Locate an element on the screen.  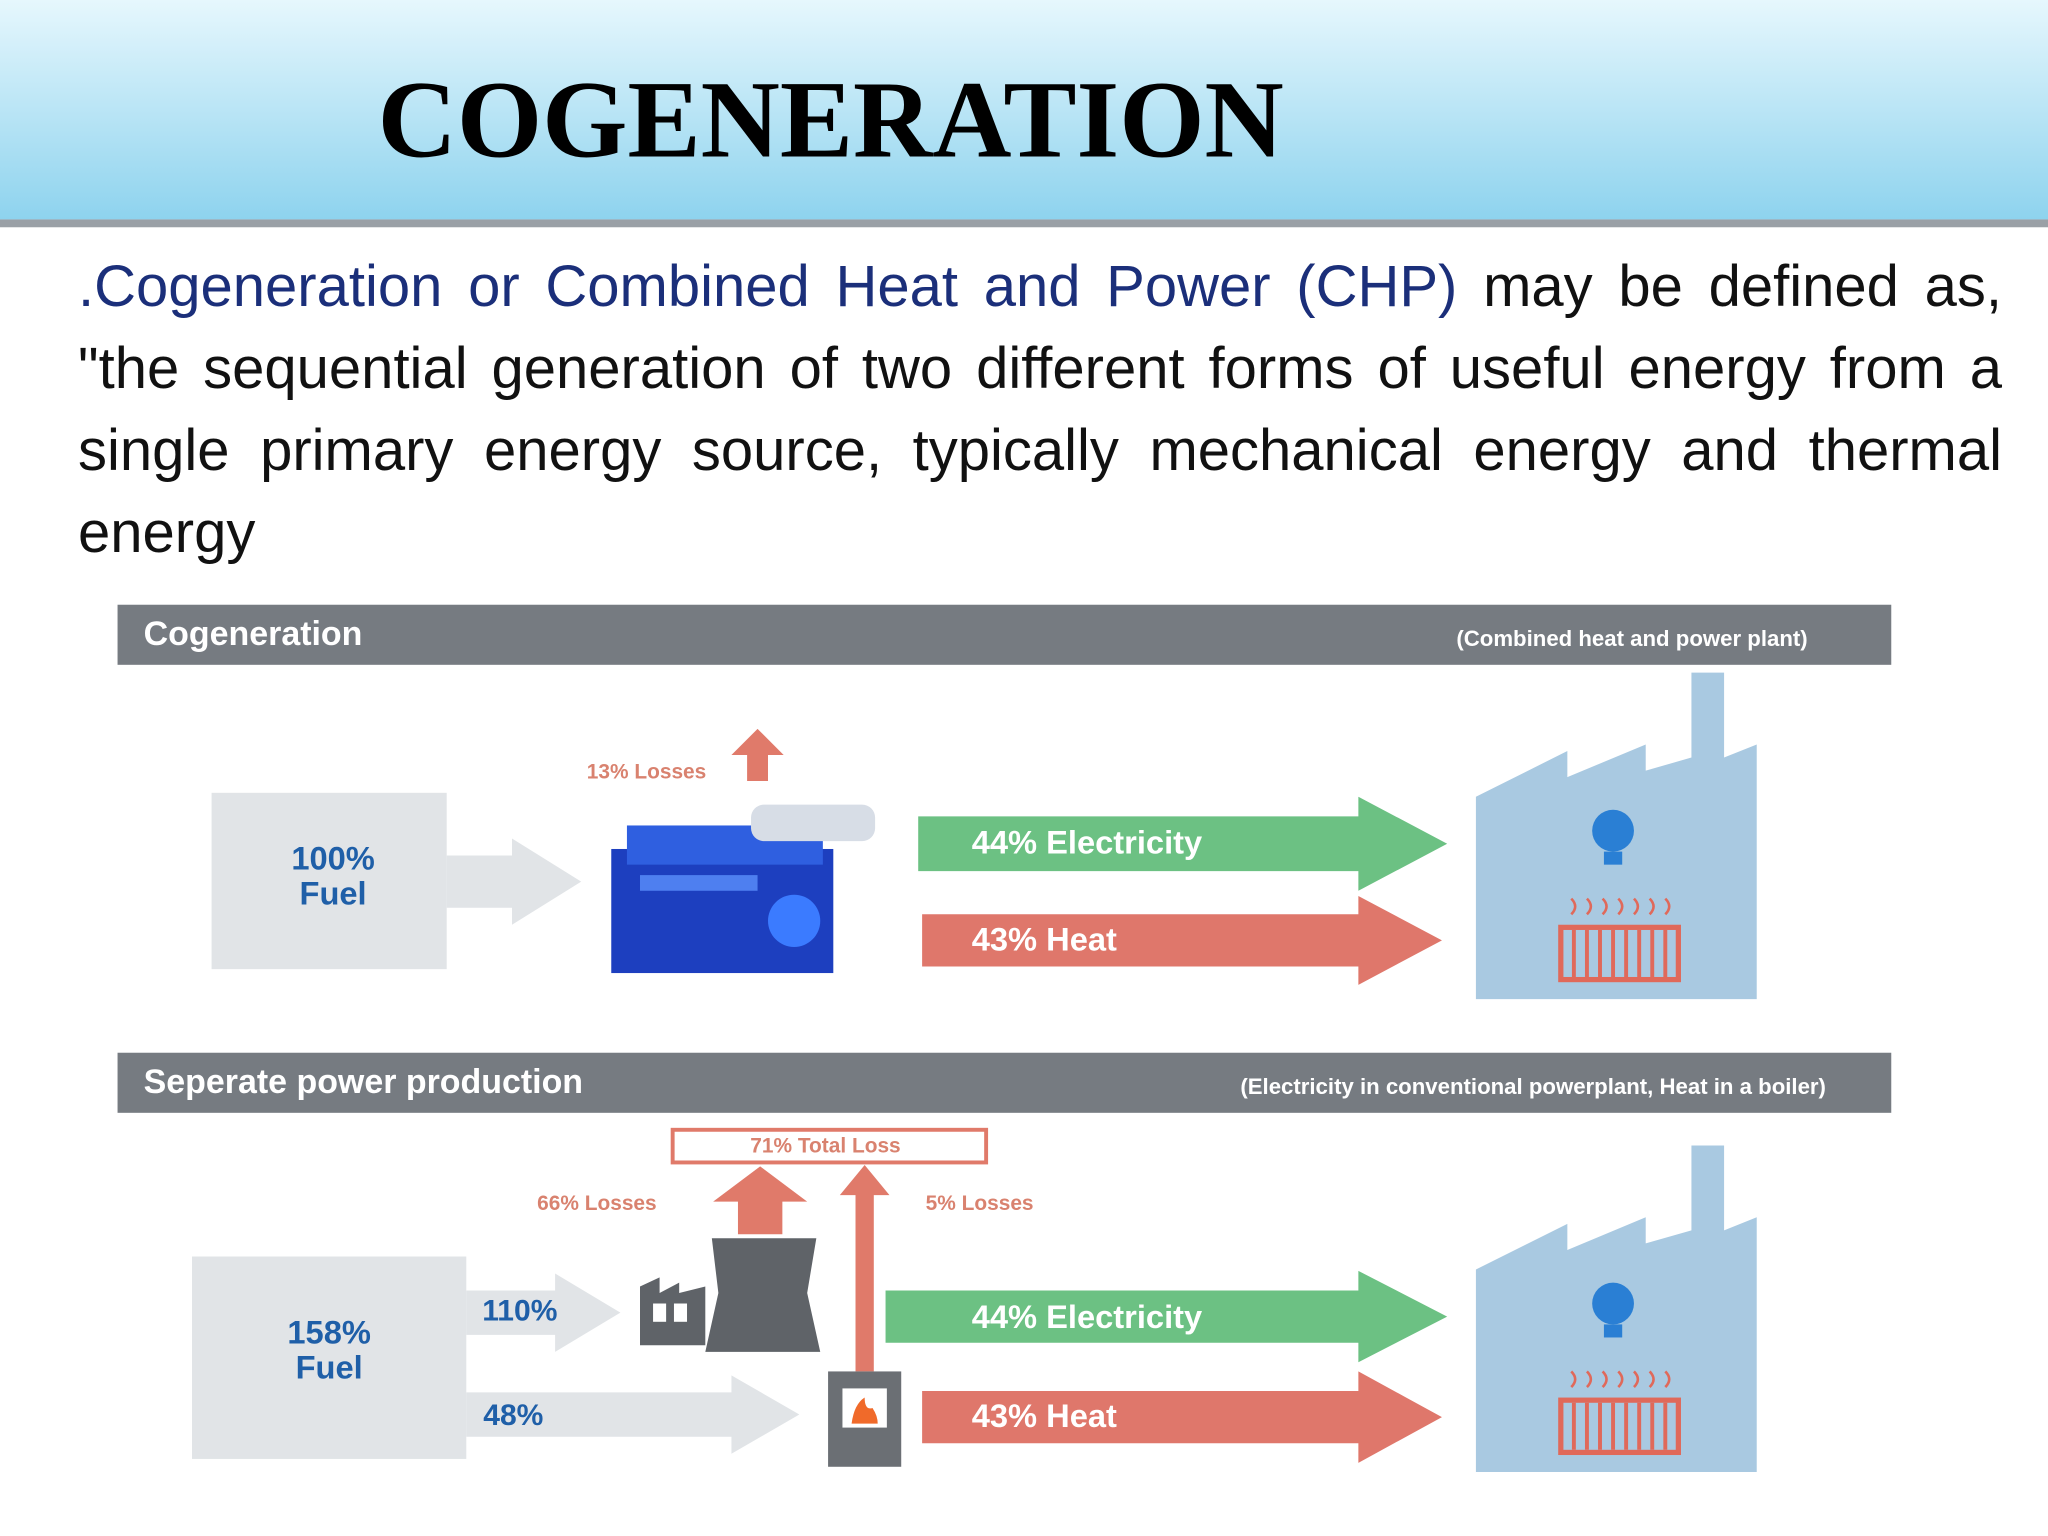
losses-label: 13% Losses is located at coordinates (647, 772).